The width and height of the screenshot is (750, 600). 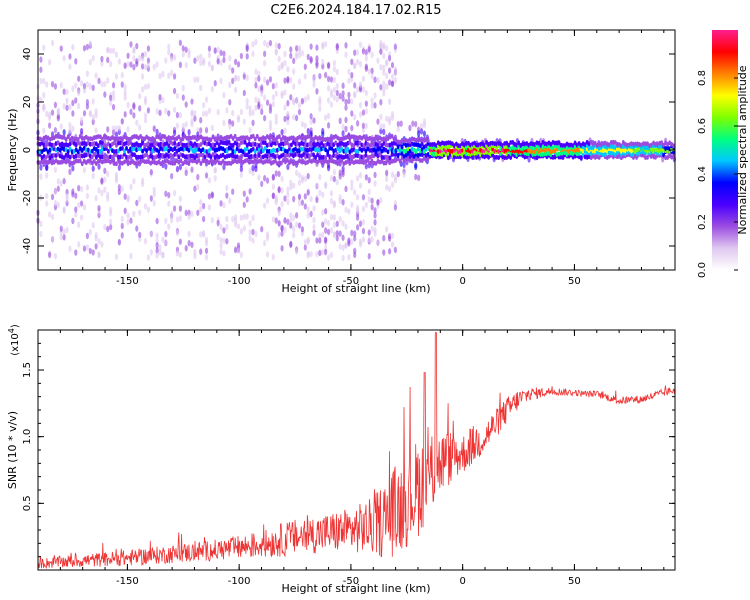 I want to click on snr-xlabel: Height of straight line (km), so click(x=355, y=588).